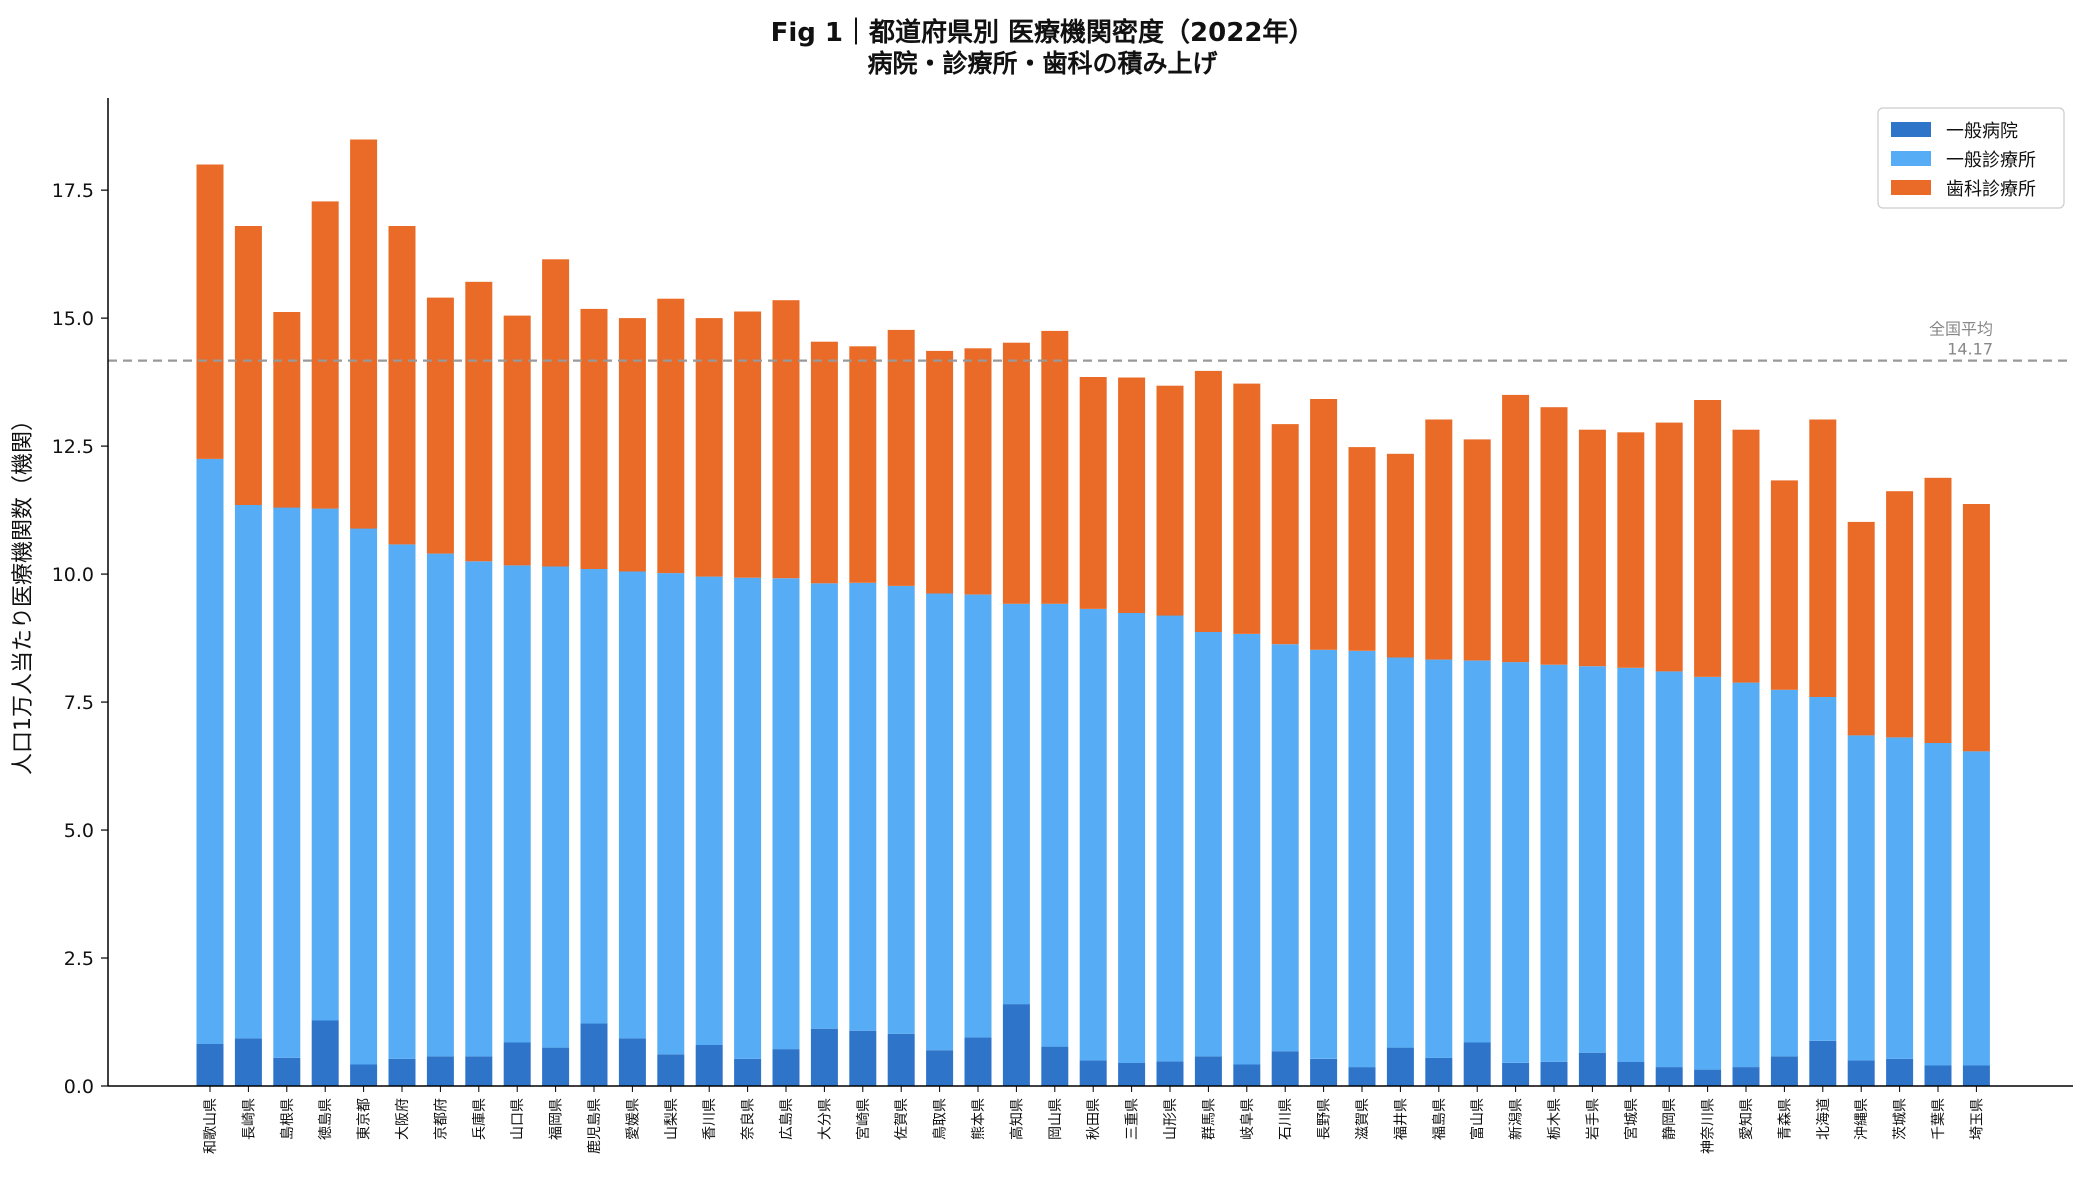  Describe the element at coordinates (1042, 33) in the screenshot. I see `chart-title: Fig 1｜都道府県別 医療機関密度（2022年）` at that location.